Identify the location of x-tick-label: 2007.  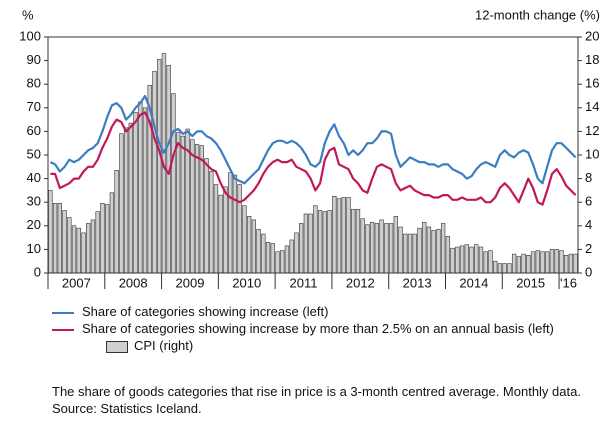
(76, 282).